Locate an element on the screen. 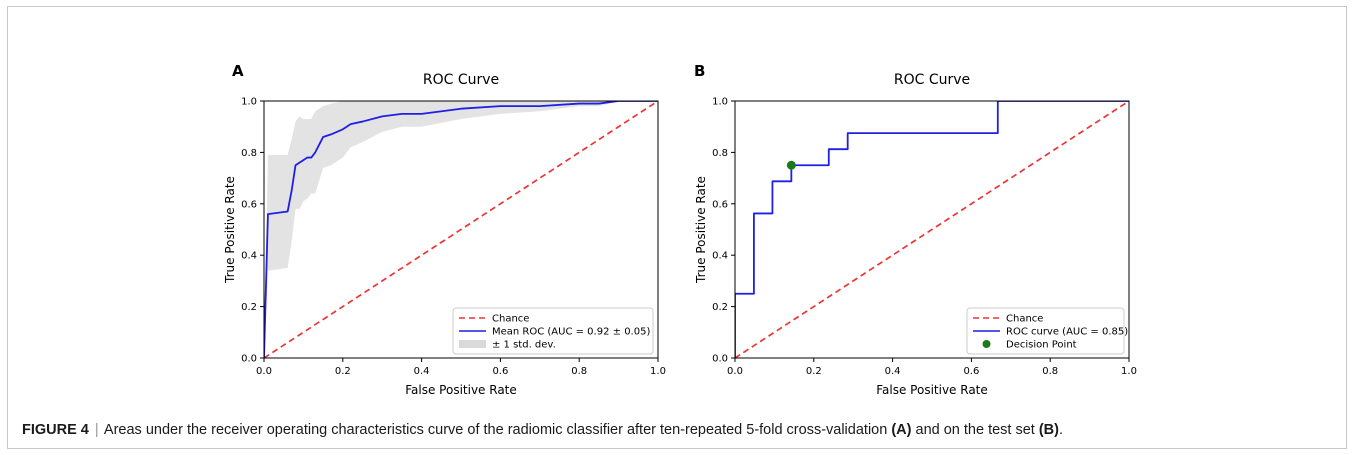 The image size is (1356, 455). y-tick-label-a-4: 0.8 is located at coordinates (249, 153).